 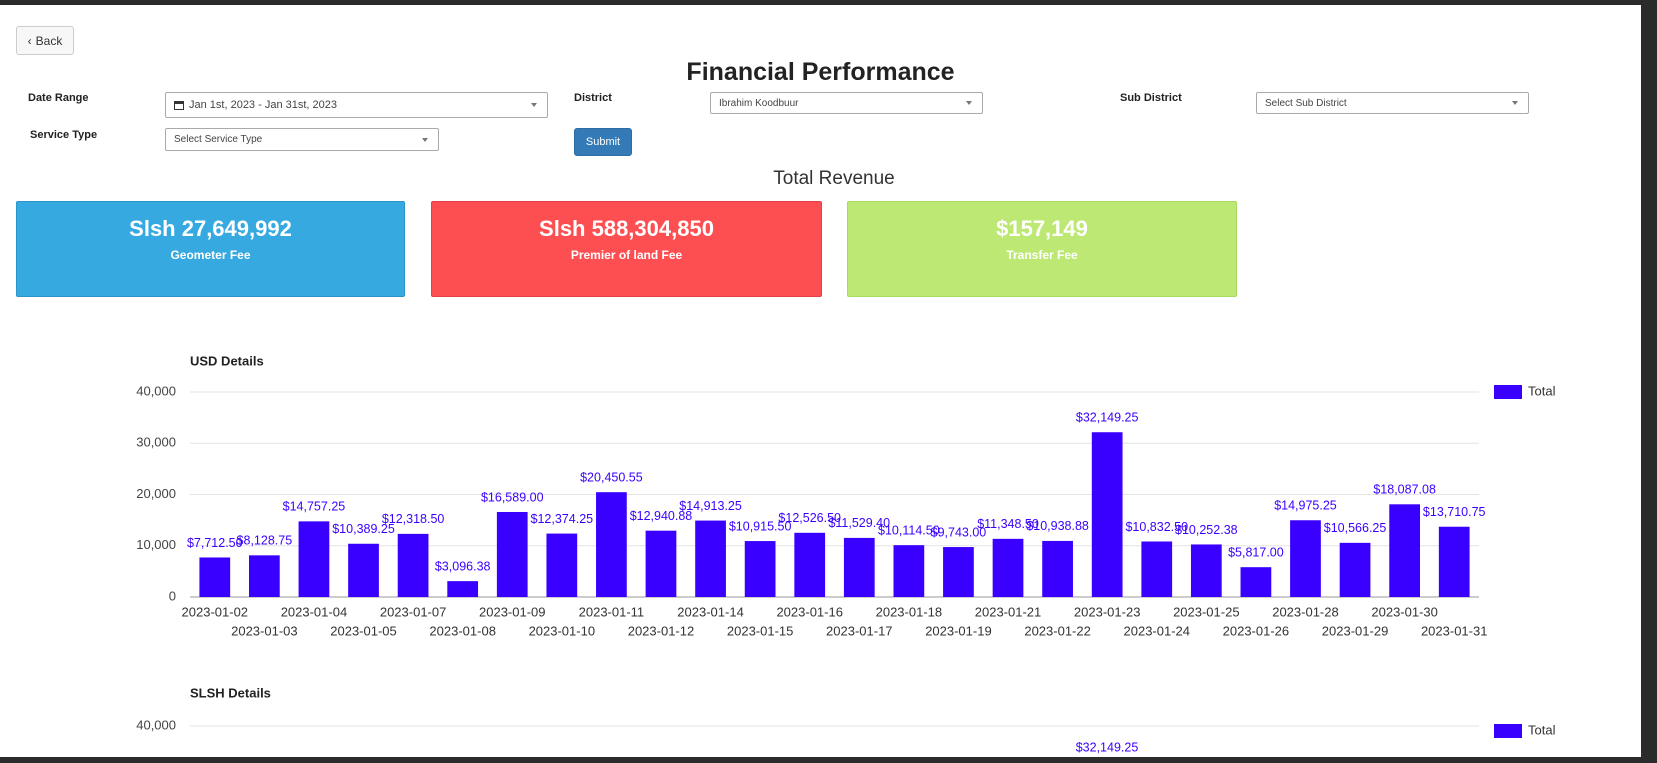 I want to click on card-amount: $157,149, so click(x=1042, y=228).